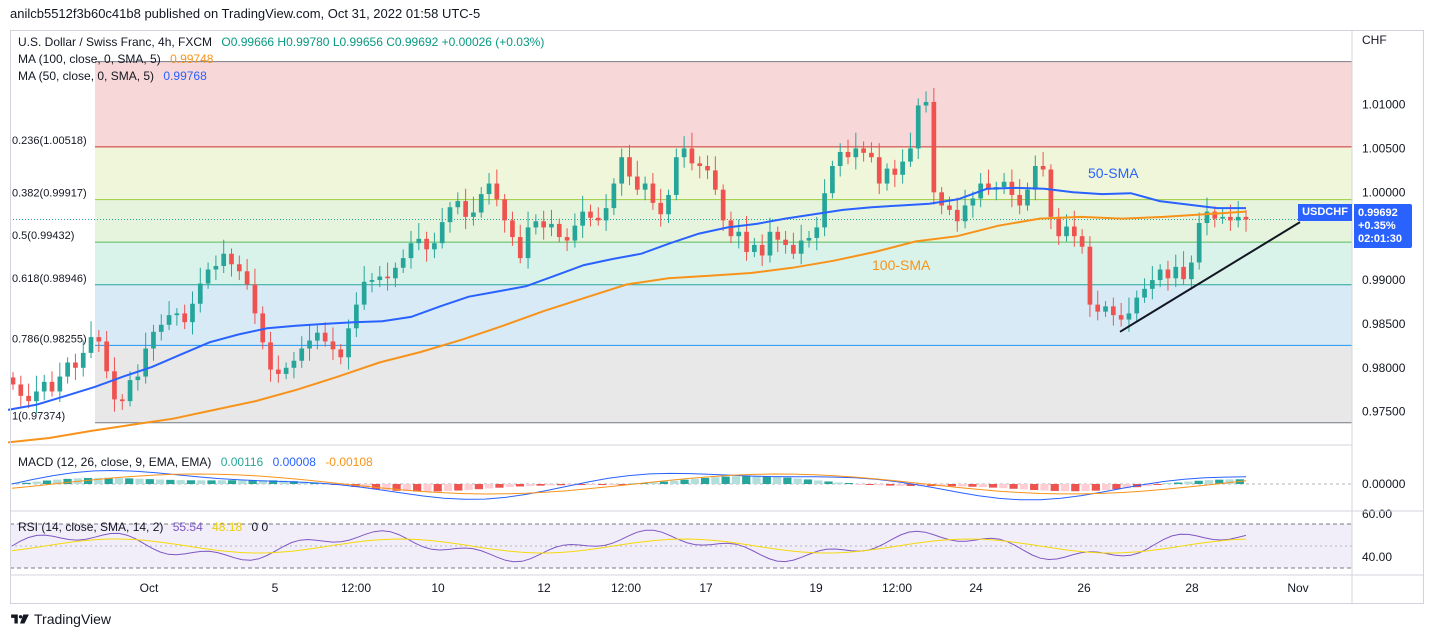 This screenshot has height=637, width=1432. I want to click on time-tick-label: 10, so click(438, 588).